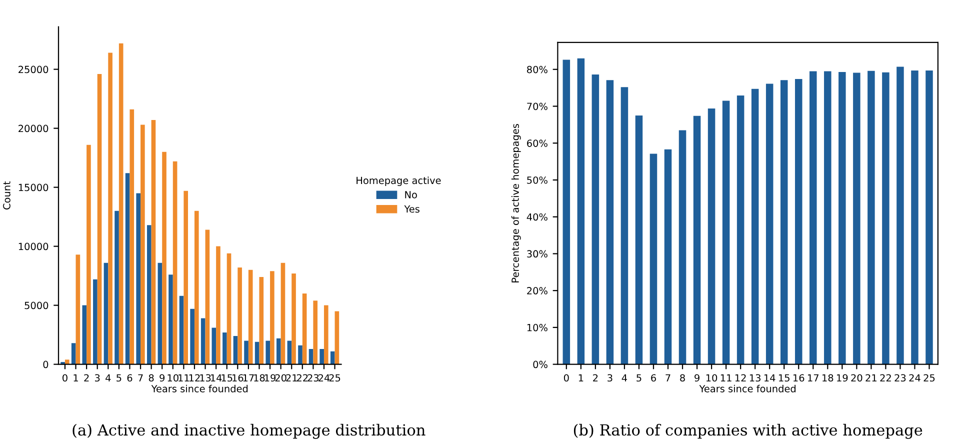 The image size is (975, 447). I want to click on legend-label: No, so click(411, 194).